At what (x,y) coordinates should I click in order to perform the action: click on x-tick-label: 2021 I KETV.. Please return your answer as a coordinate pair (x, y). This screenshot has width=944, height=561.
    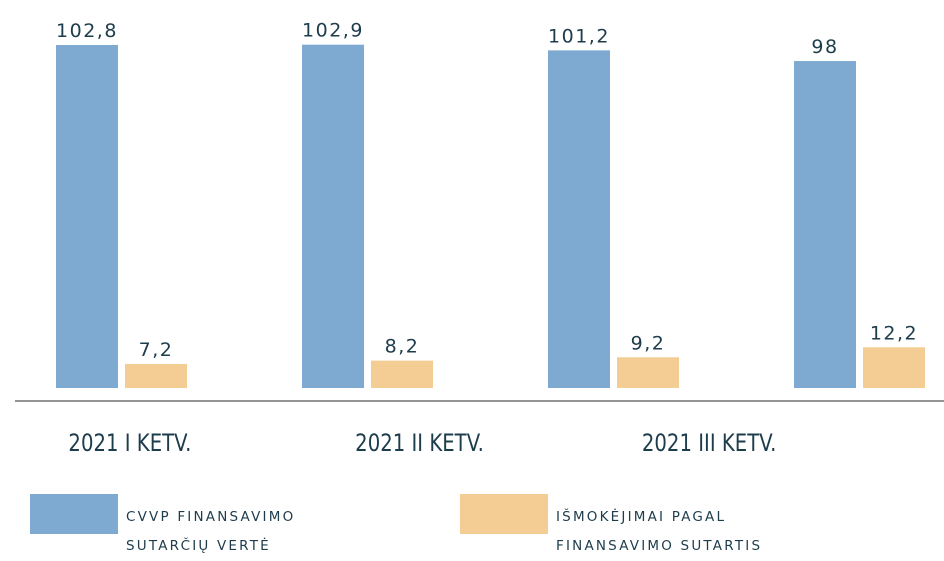
    Looking at the image, I should click on (129, 443).